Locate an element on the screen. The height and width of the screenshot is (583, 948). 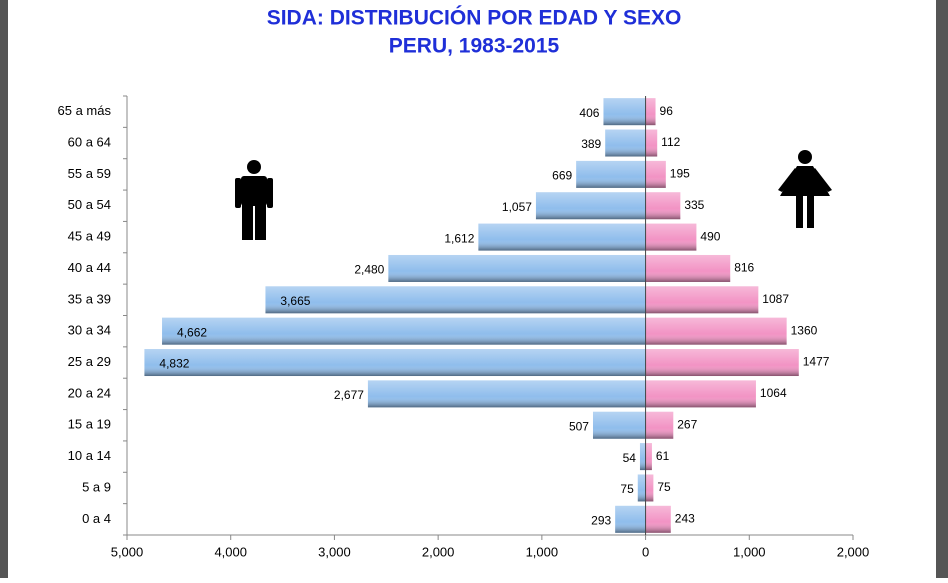
chart-title: SIDA: DISTRIBUCIÓN POR EDAD Y SEXO is located at coordinates (474, 18).